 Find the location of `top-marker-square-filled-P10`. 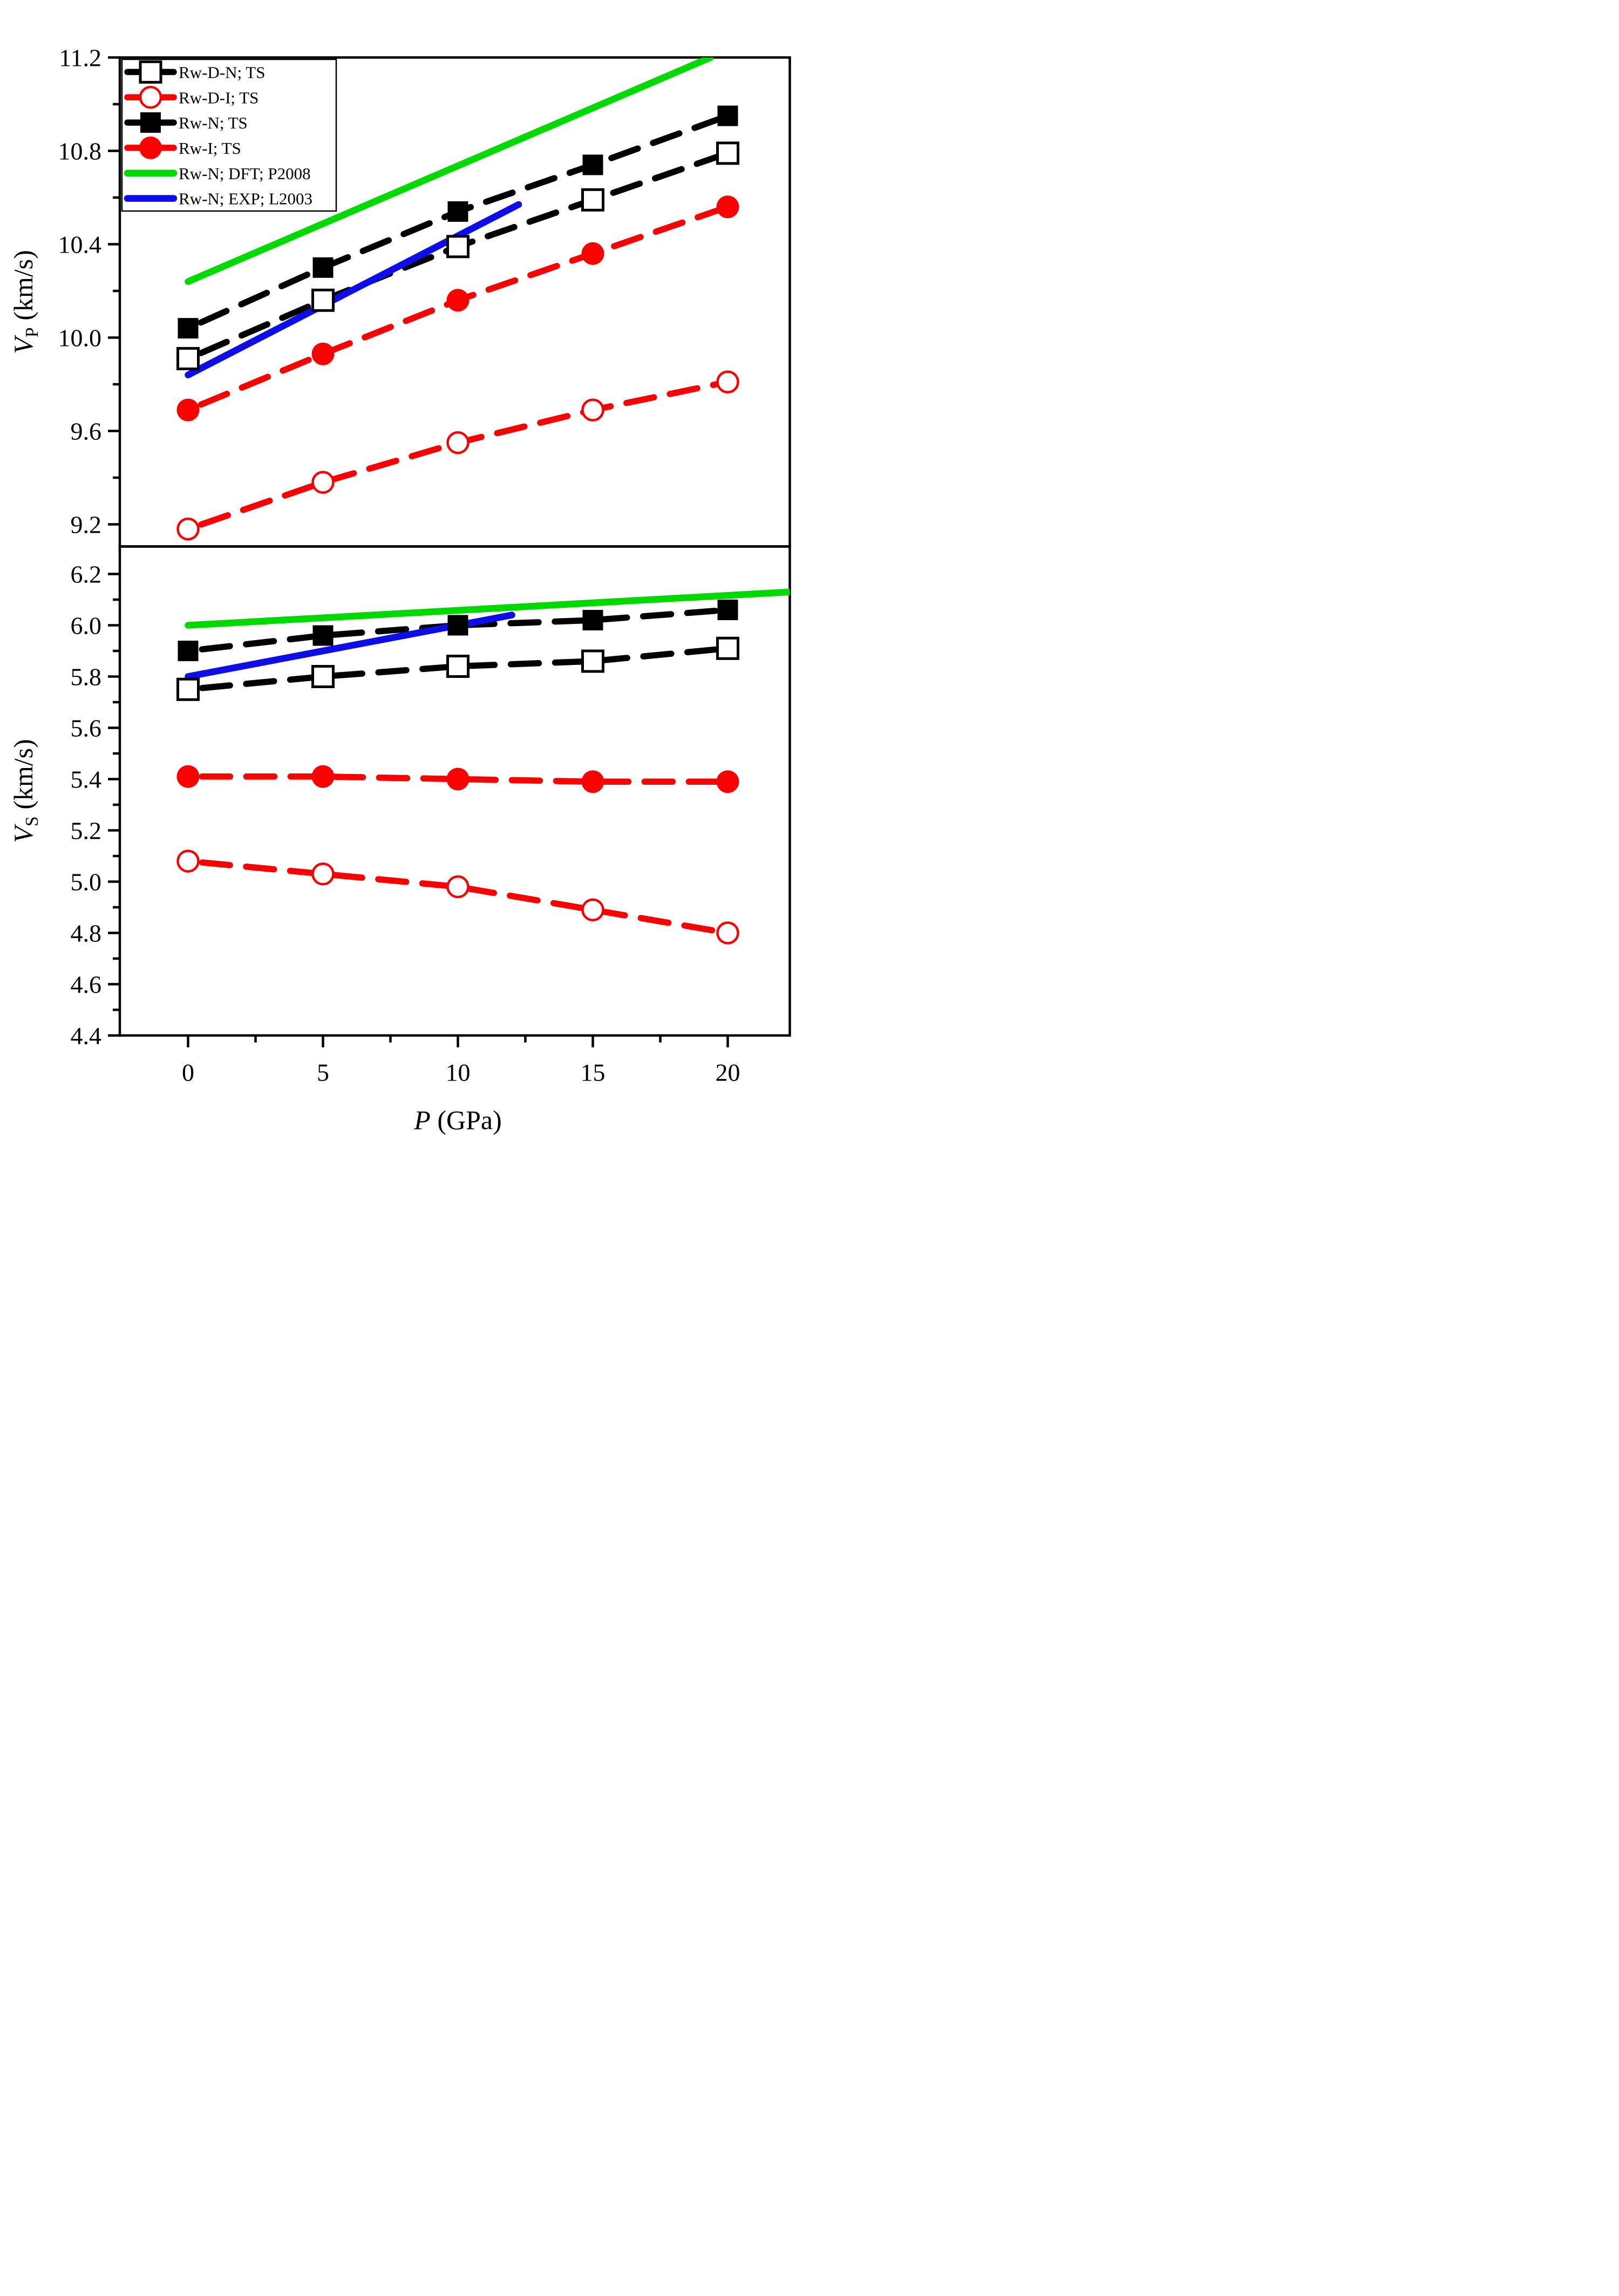

top-marker-square-filled-P10 is located at coordinates (457, 211).